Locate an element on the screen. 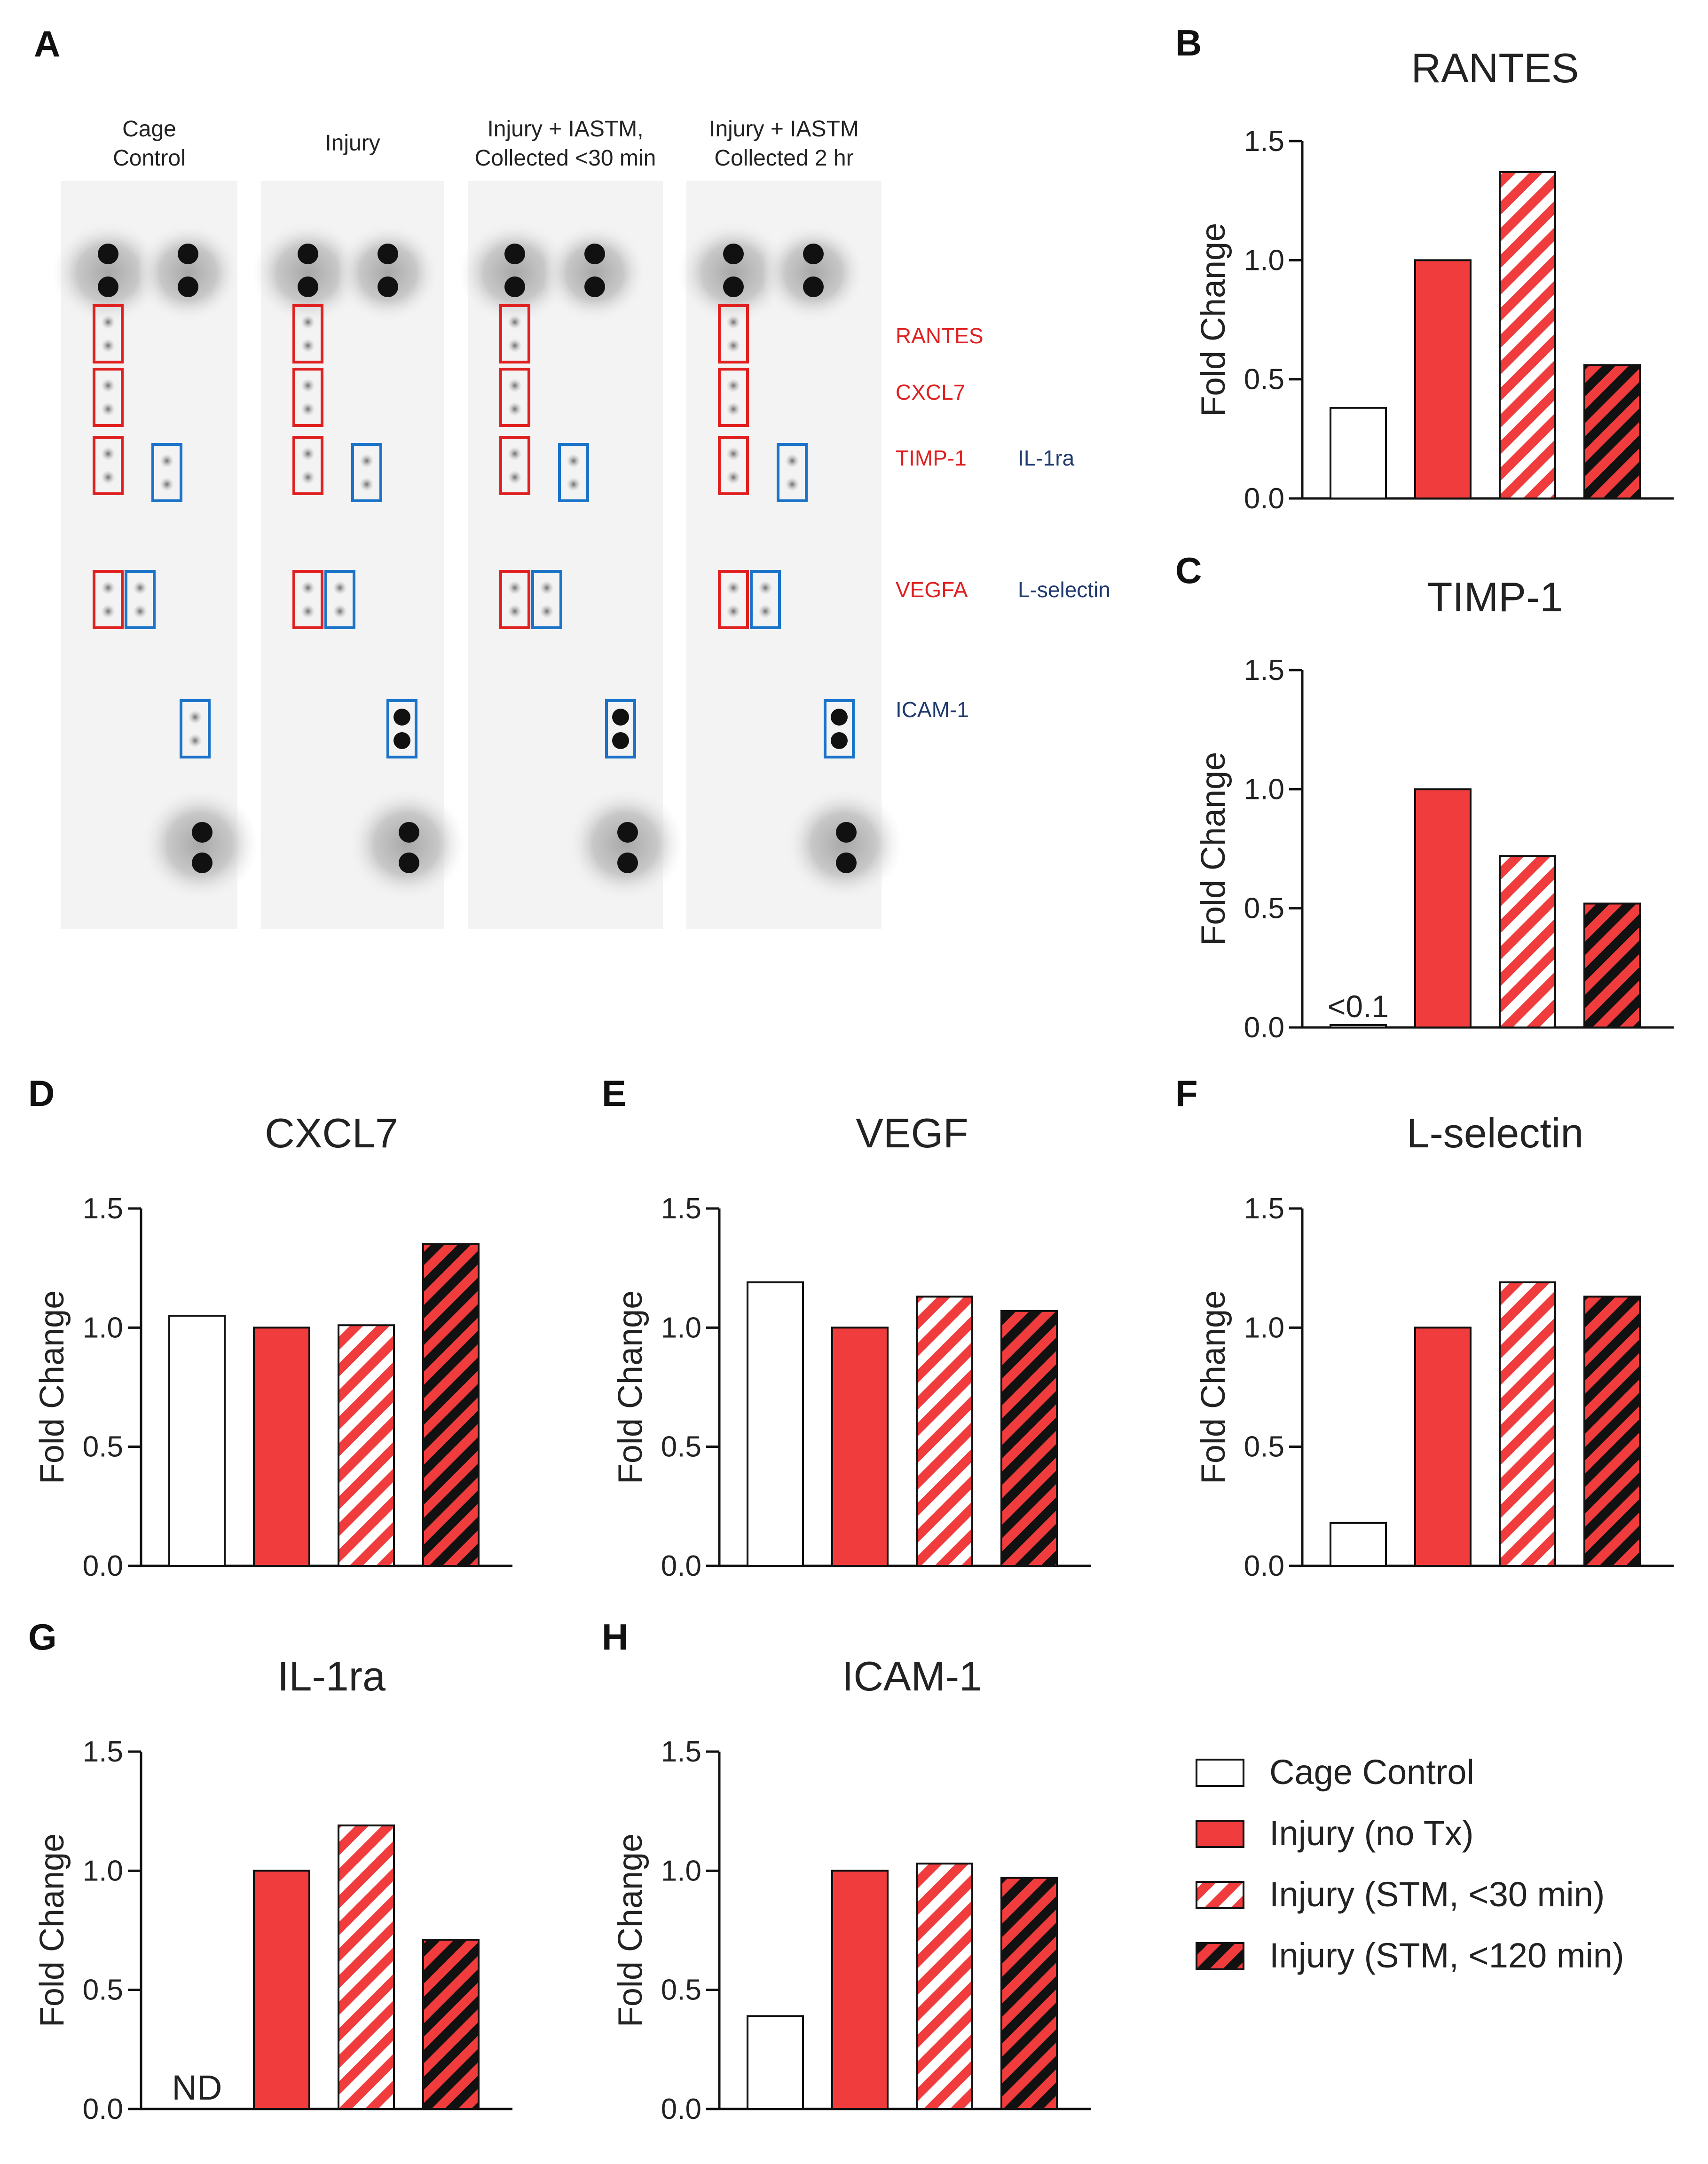  legend-item: Cage Control is located at coordinates (1335, 1773).